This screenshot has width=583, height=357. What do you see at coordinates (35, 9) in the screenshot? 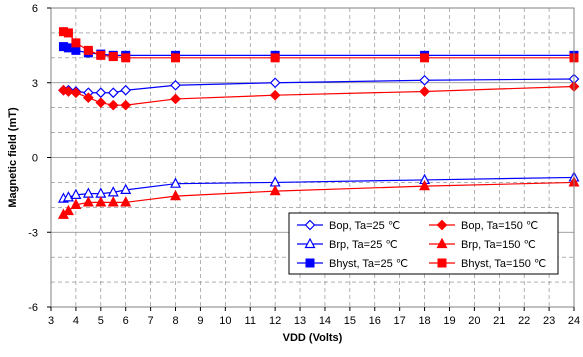
I see `y-tick-label: 6` at bounding box center [35, 9].